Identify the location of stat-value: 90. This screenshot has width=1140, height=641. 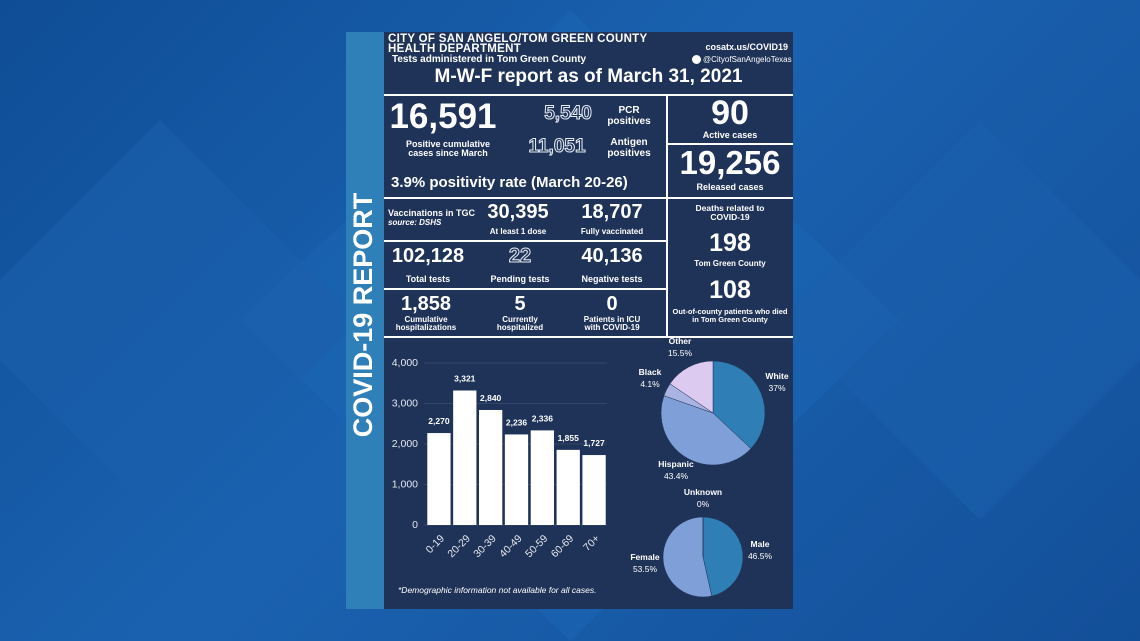
(730, 113).